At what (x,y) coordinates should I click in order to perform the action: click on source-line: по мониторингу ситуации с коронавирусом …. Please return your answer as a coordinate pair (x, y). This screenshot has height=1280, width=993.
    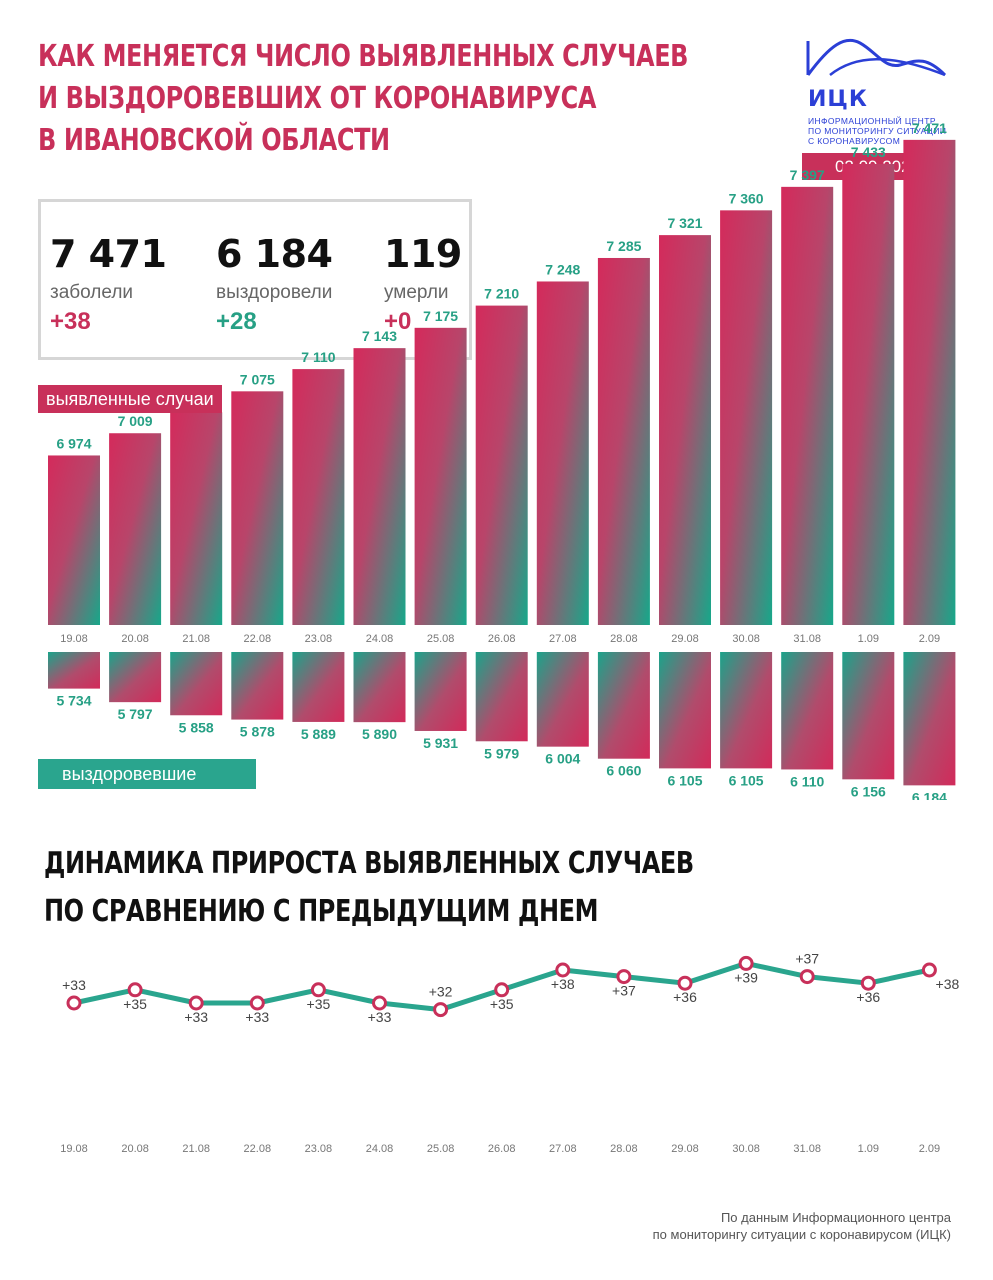
    Looking at the image, I should click on (801, 1234).